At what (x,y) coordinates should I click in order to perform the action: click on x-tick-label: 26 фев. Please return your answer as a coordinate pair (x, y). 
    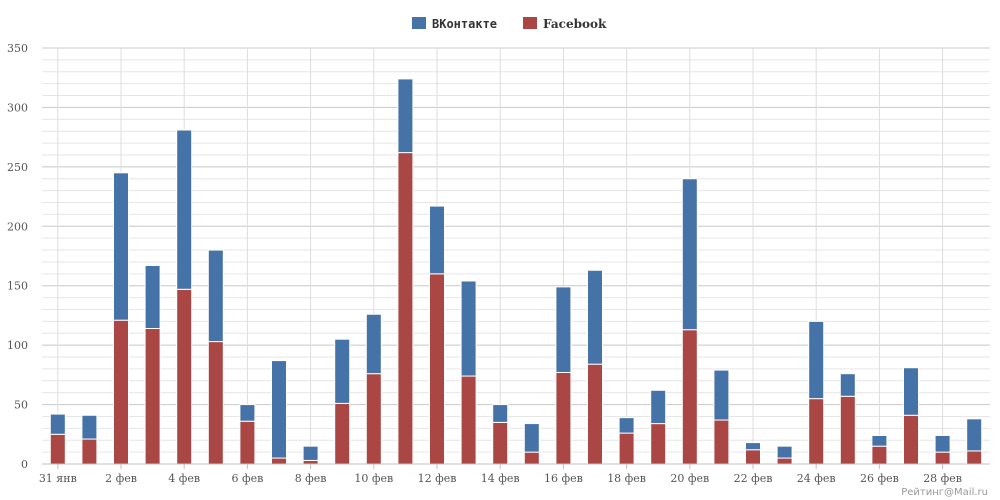
    Looking at the image, I should click on (879, 478).